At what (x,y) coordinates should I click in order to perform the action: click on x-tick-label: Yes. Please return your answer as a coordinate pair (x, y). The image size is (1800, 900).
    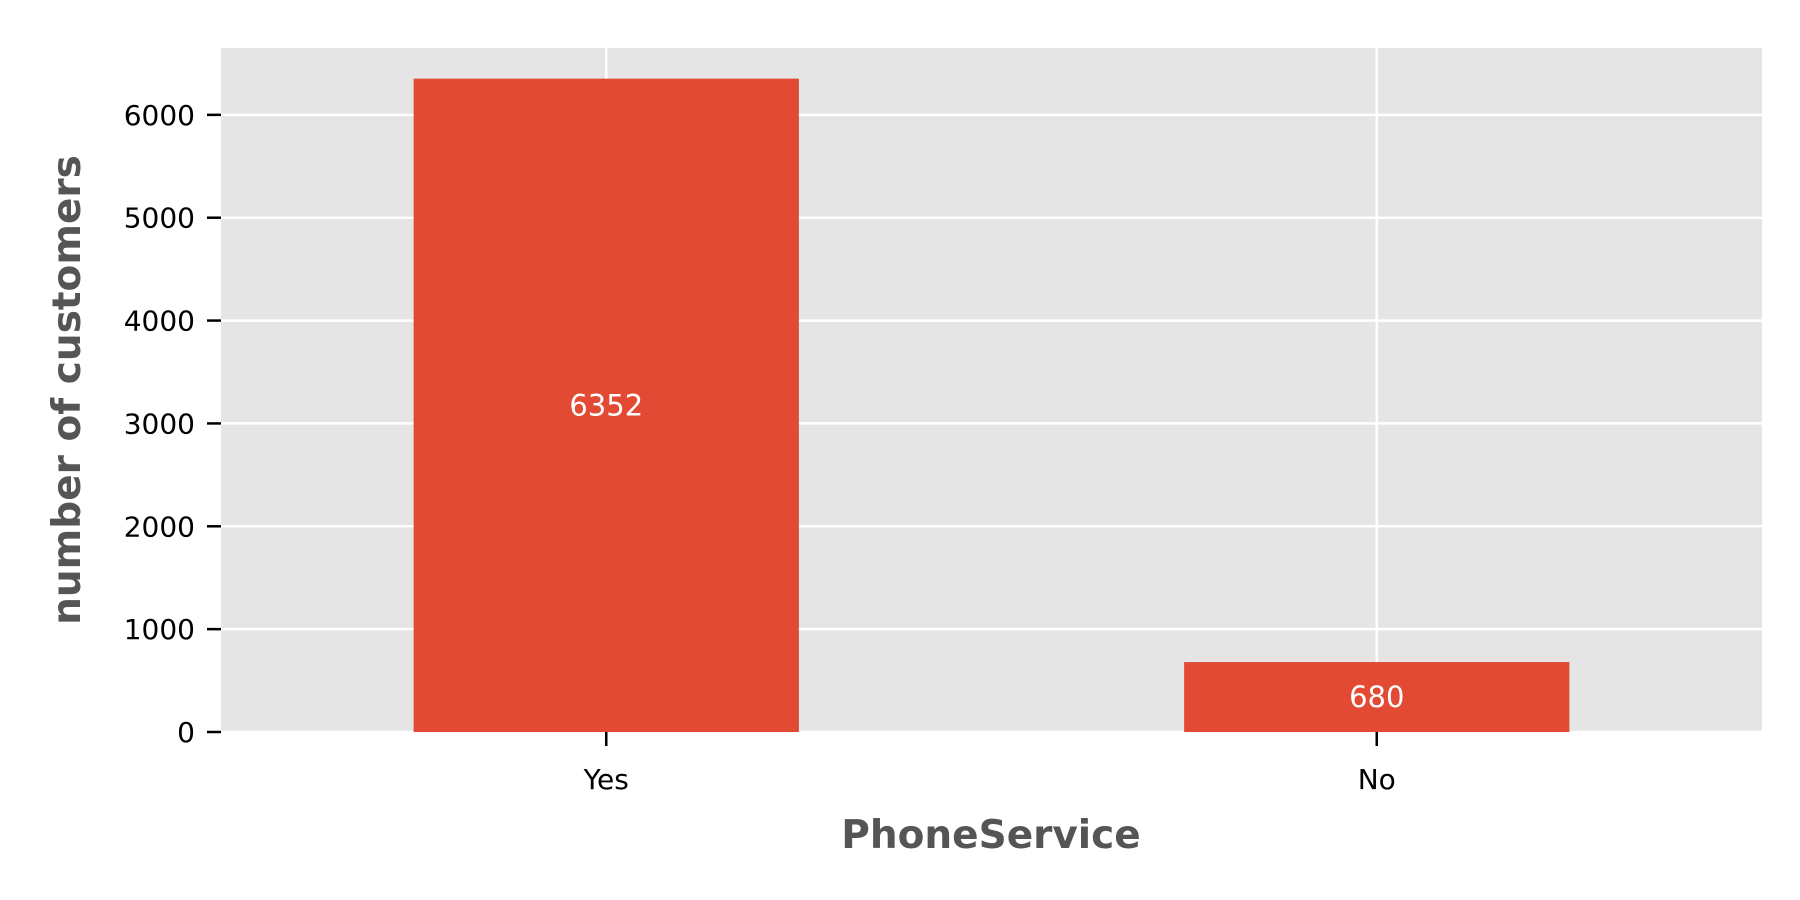
    Looking at the image, I should click on (606, 779).